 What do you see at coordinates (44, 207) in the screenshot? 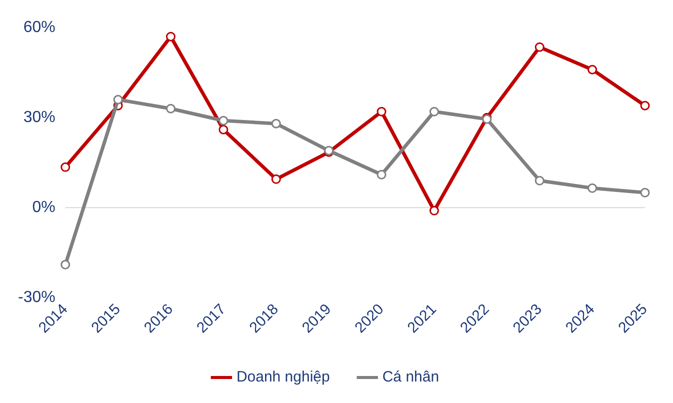
I see `y-tick-label: 0%` at bounding box center [44, 207].